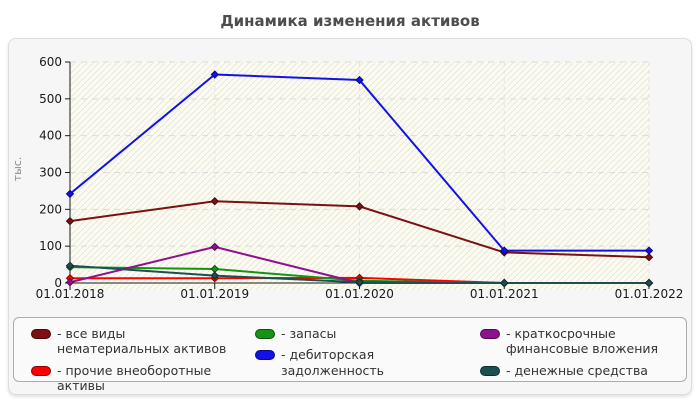  What do you see at coordinates (50, 173) in the screenshot?
I see `y-tick-label: 300` at bounding box center [50, 173].